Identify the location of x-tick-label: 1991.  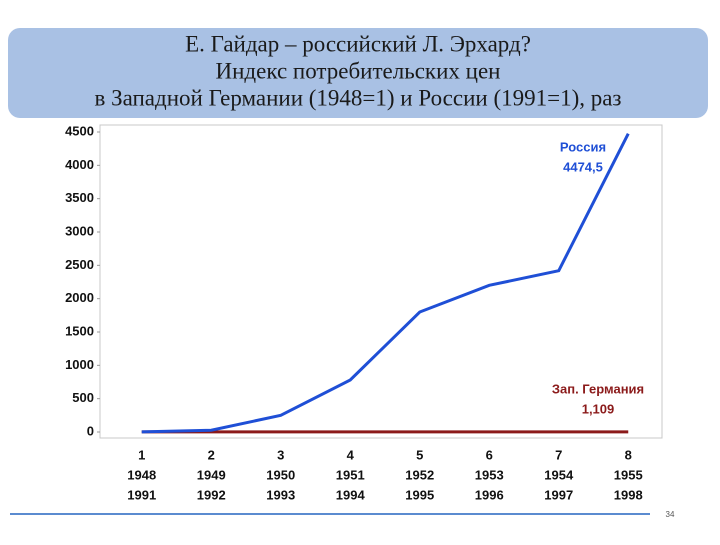
(141, 494).